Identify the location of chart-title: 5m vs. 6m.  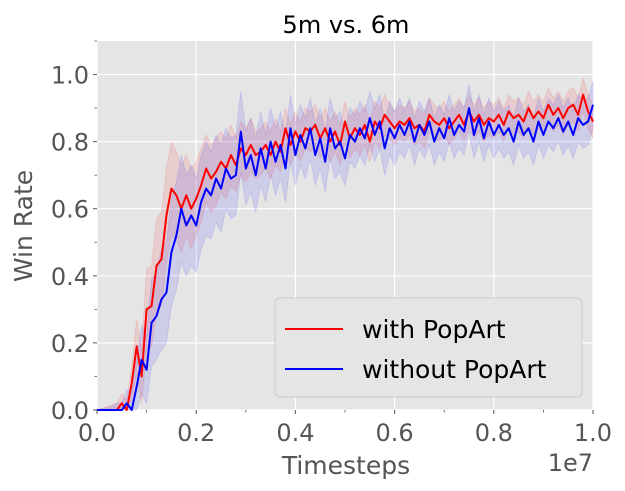
(346, 25).